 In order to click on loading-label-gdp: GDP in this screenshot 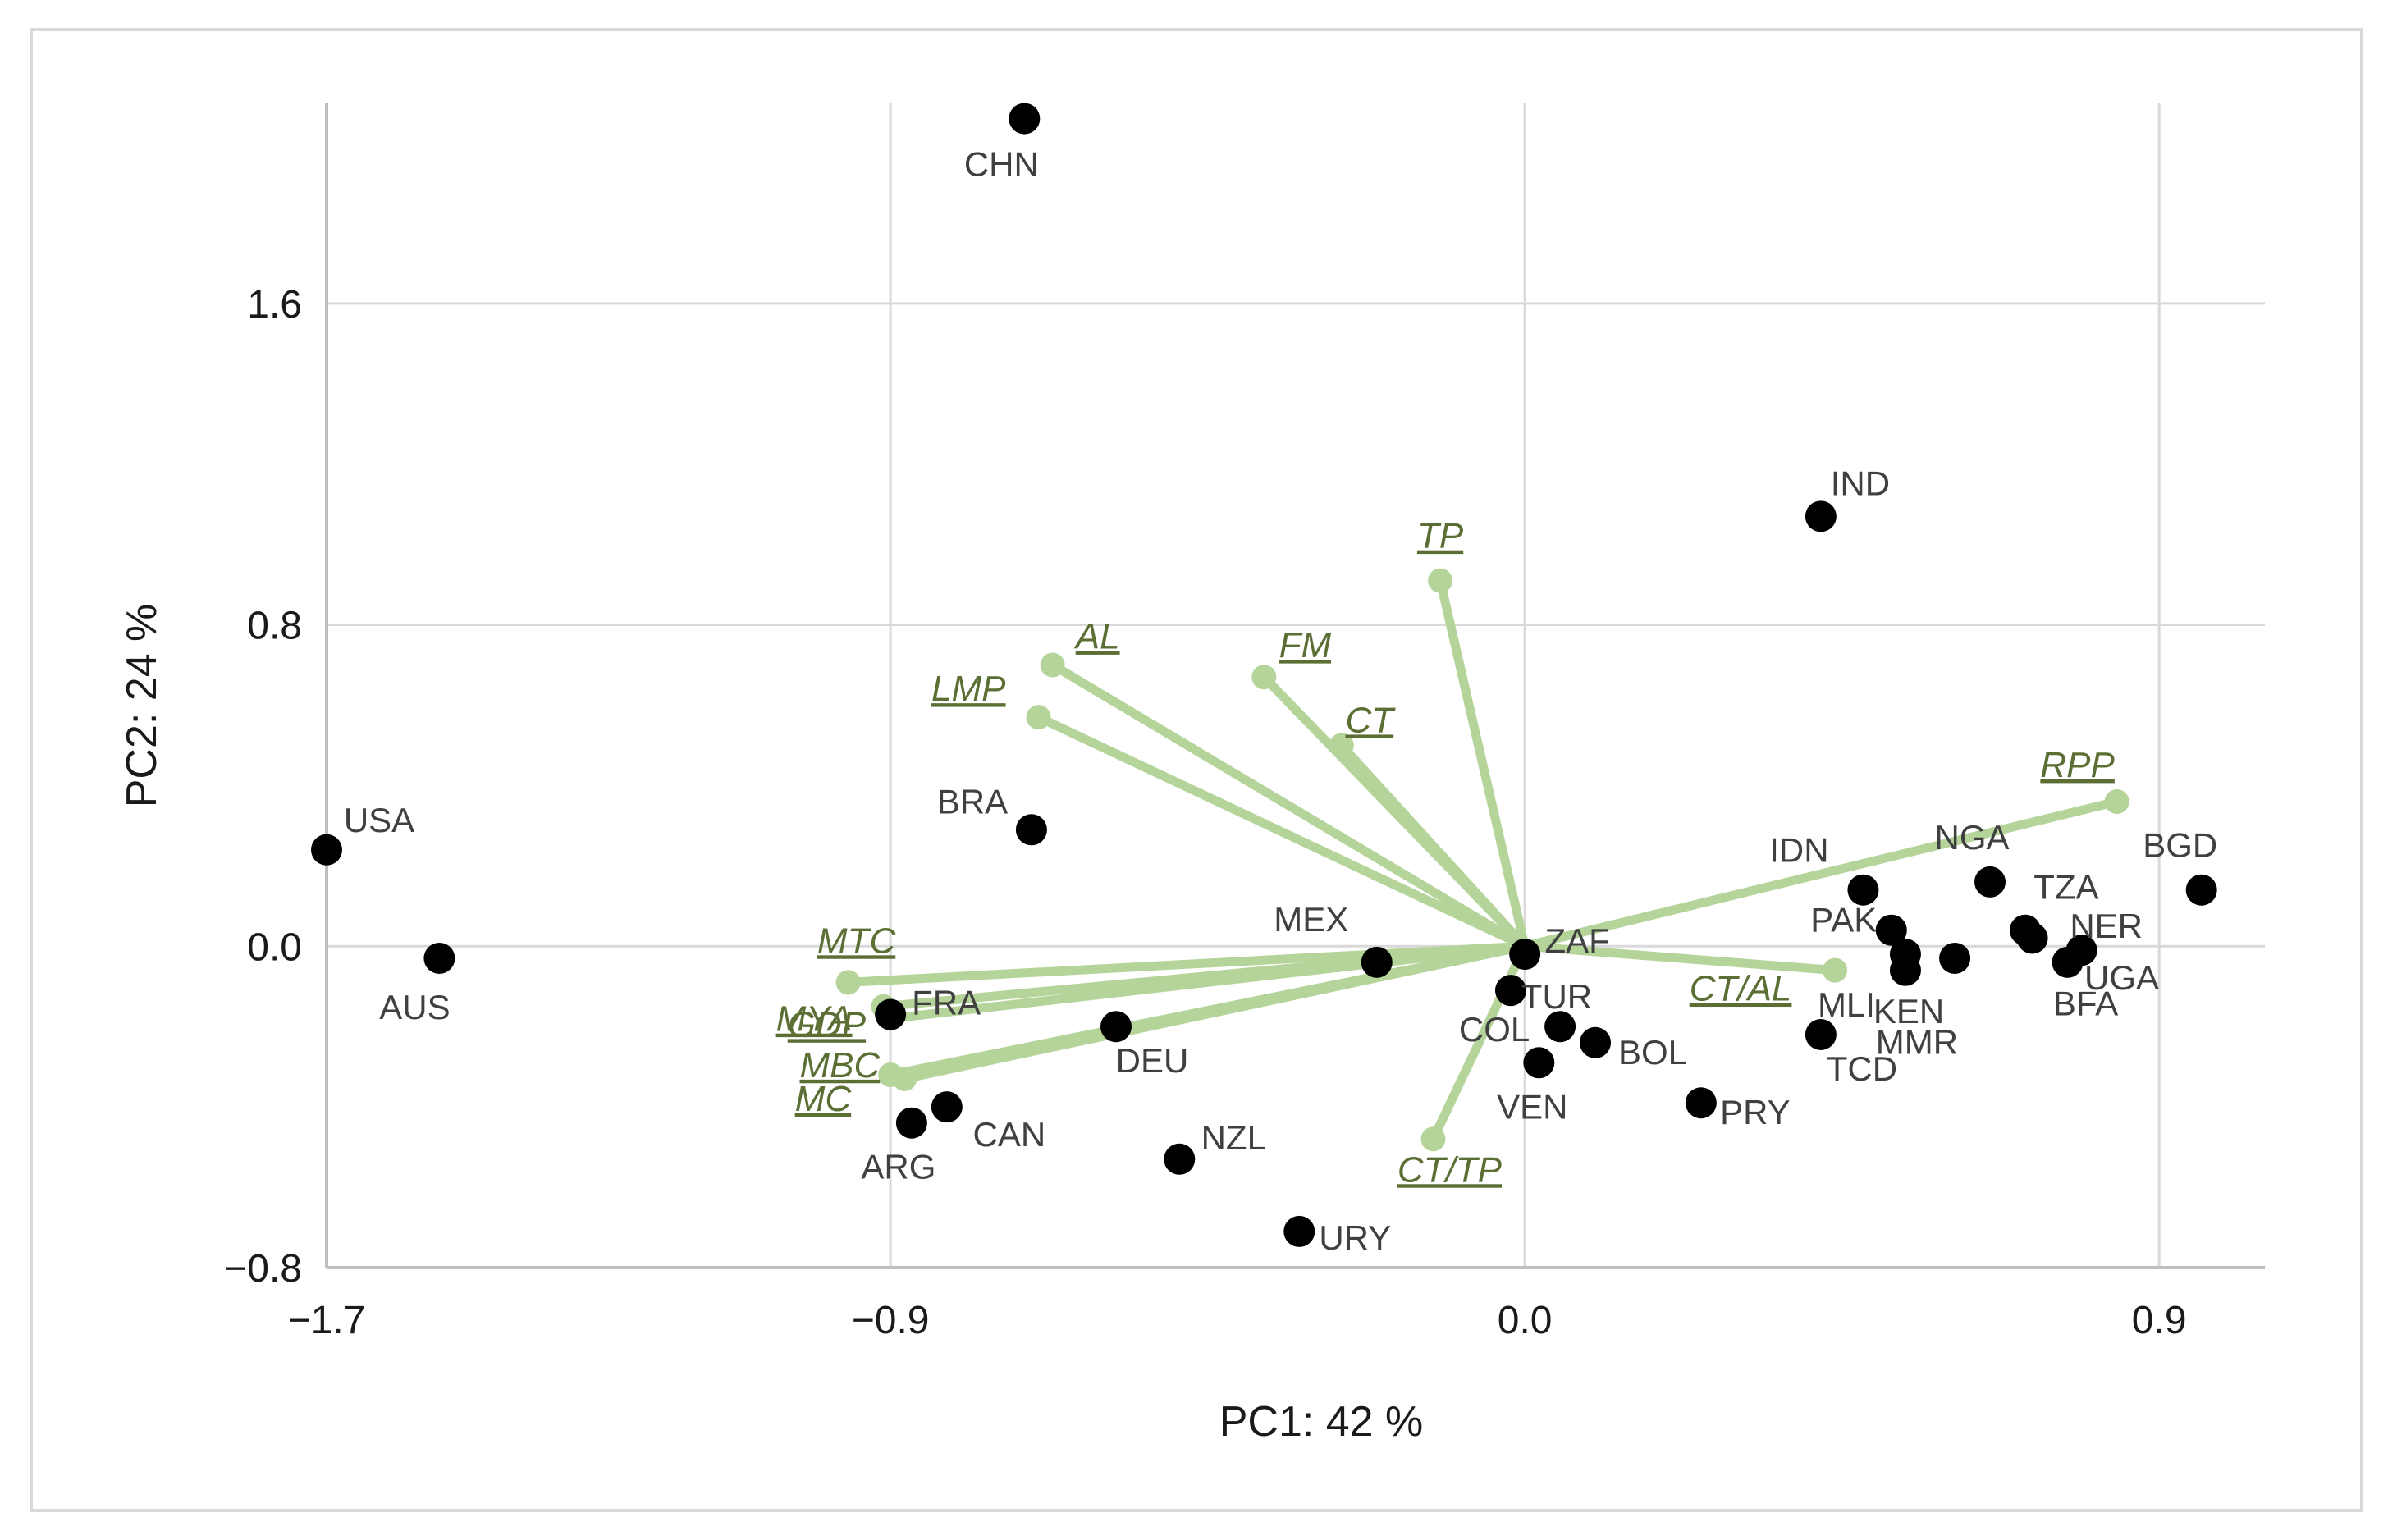, I will do `click(827, 1024)`.